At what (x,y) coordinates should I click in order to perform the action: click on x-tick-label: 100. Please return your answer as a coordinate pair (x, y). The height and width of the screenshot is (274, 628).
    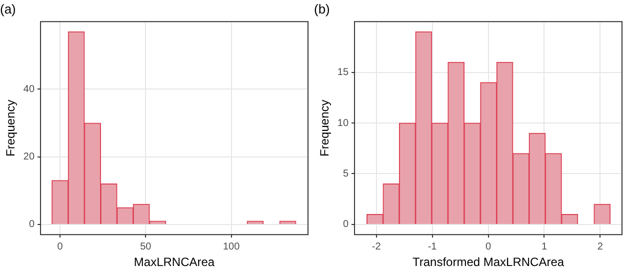
    Looking at the image, I should click on (231, 246).